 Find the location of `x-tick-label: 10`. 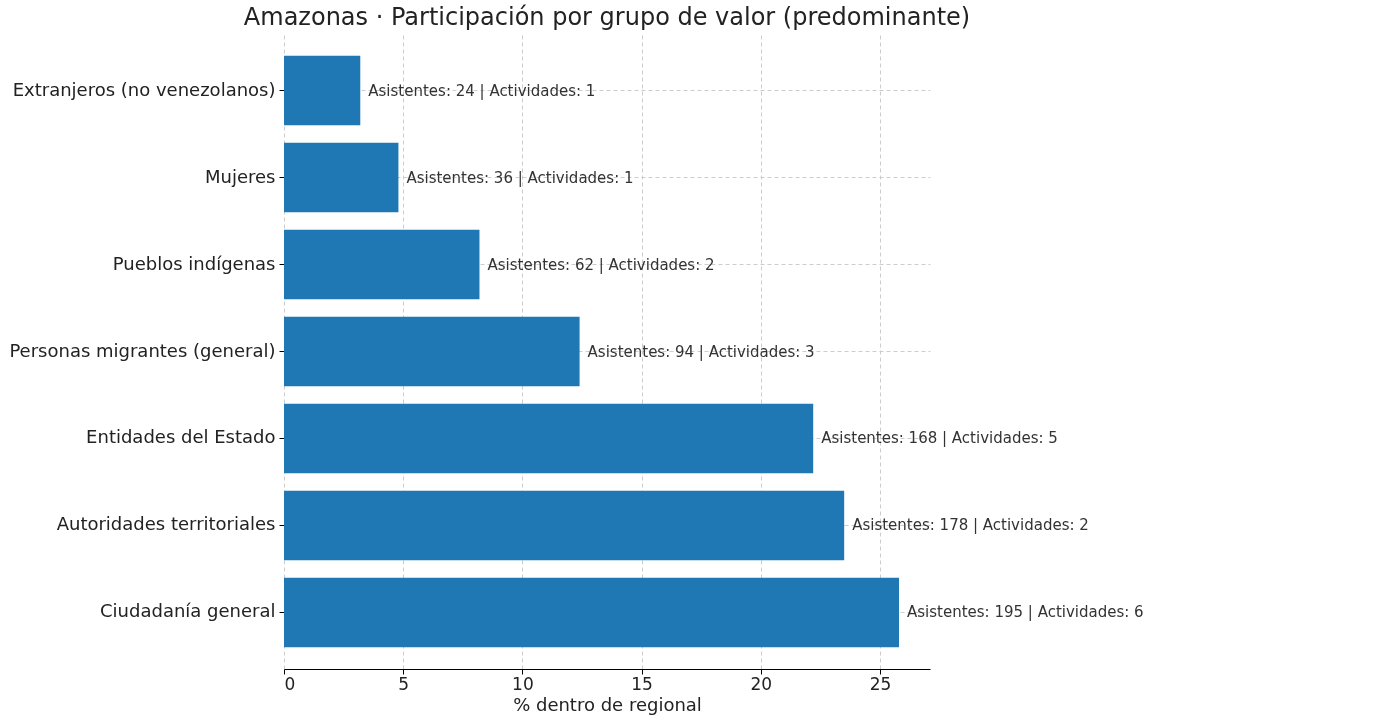

x-tick-label: 10 is located at coordinates (523, 683).